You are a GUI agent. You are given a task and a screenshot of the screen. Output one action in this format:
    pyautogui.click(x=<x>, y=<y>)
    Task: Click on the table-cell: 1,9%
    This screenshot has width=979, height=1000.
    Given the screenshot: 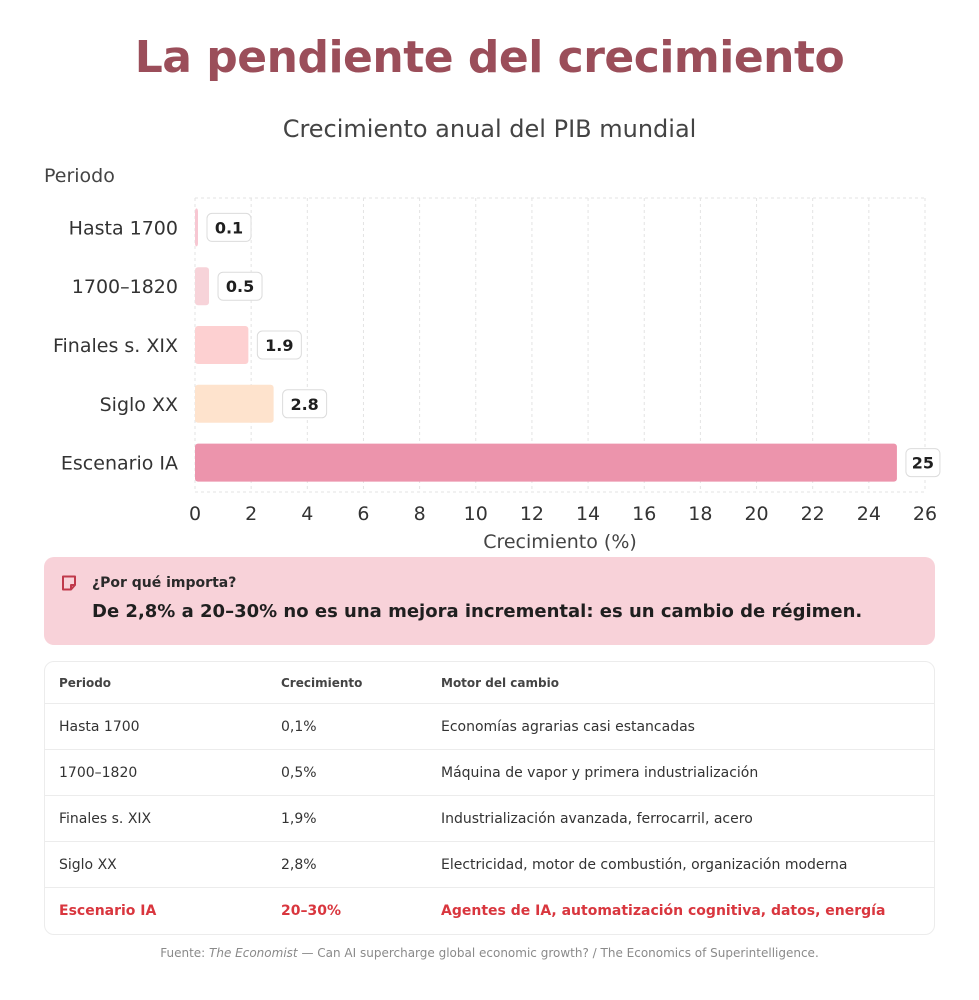 What is the action you would take?
    pyautogui.click(x=299, y=818)
    